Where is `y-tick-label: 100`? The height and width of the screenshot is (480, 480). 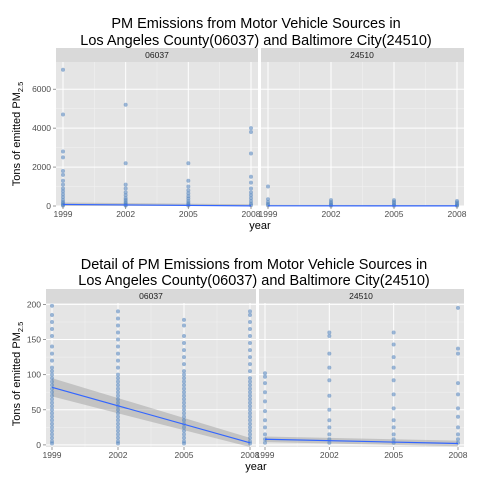
y-tick-label: 100 is located at coordinates (34, 375).